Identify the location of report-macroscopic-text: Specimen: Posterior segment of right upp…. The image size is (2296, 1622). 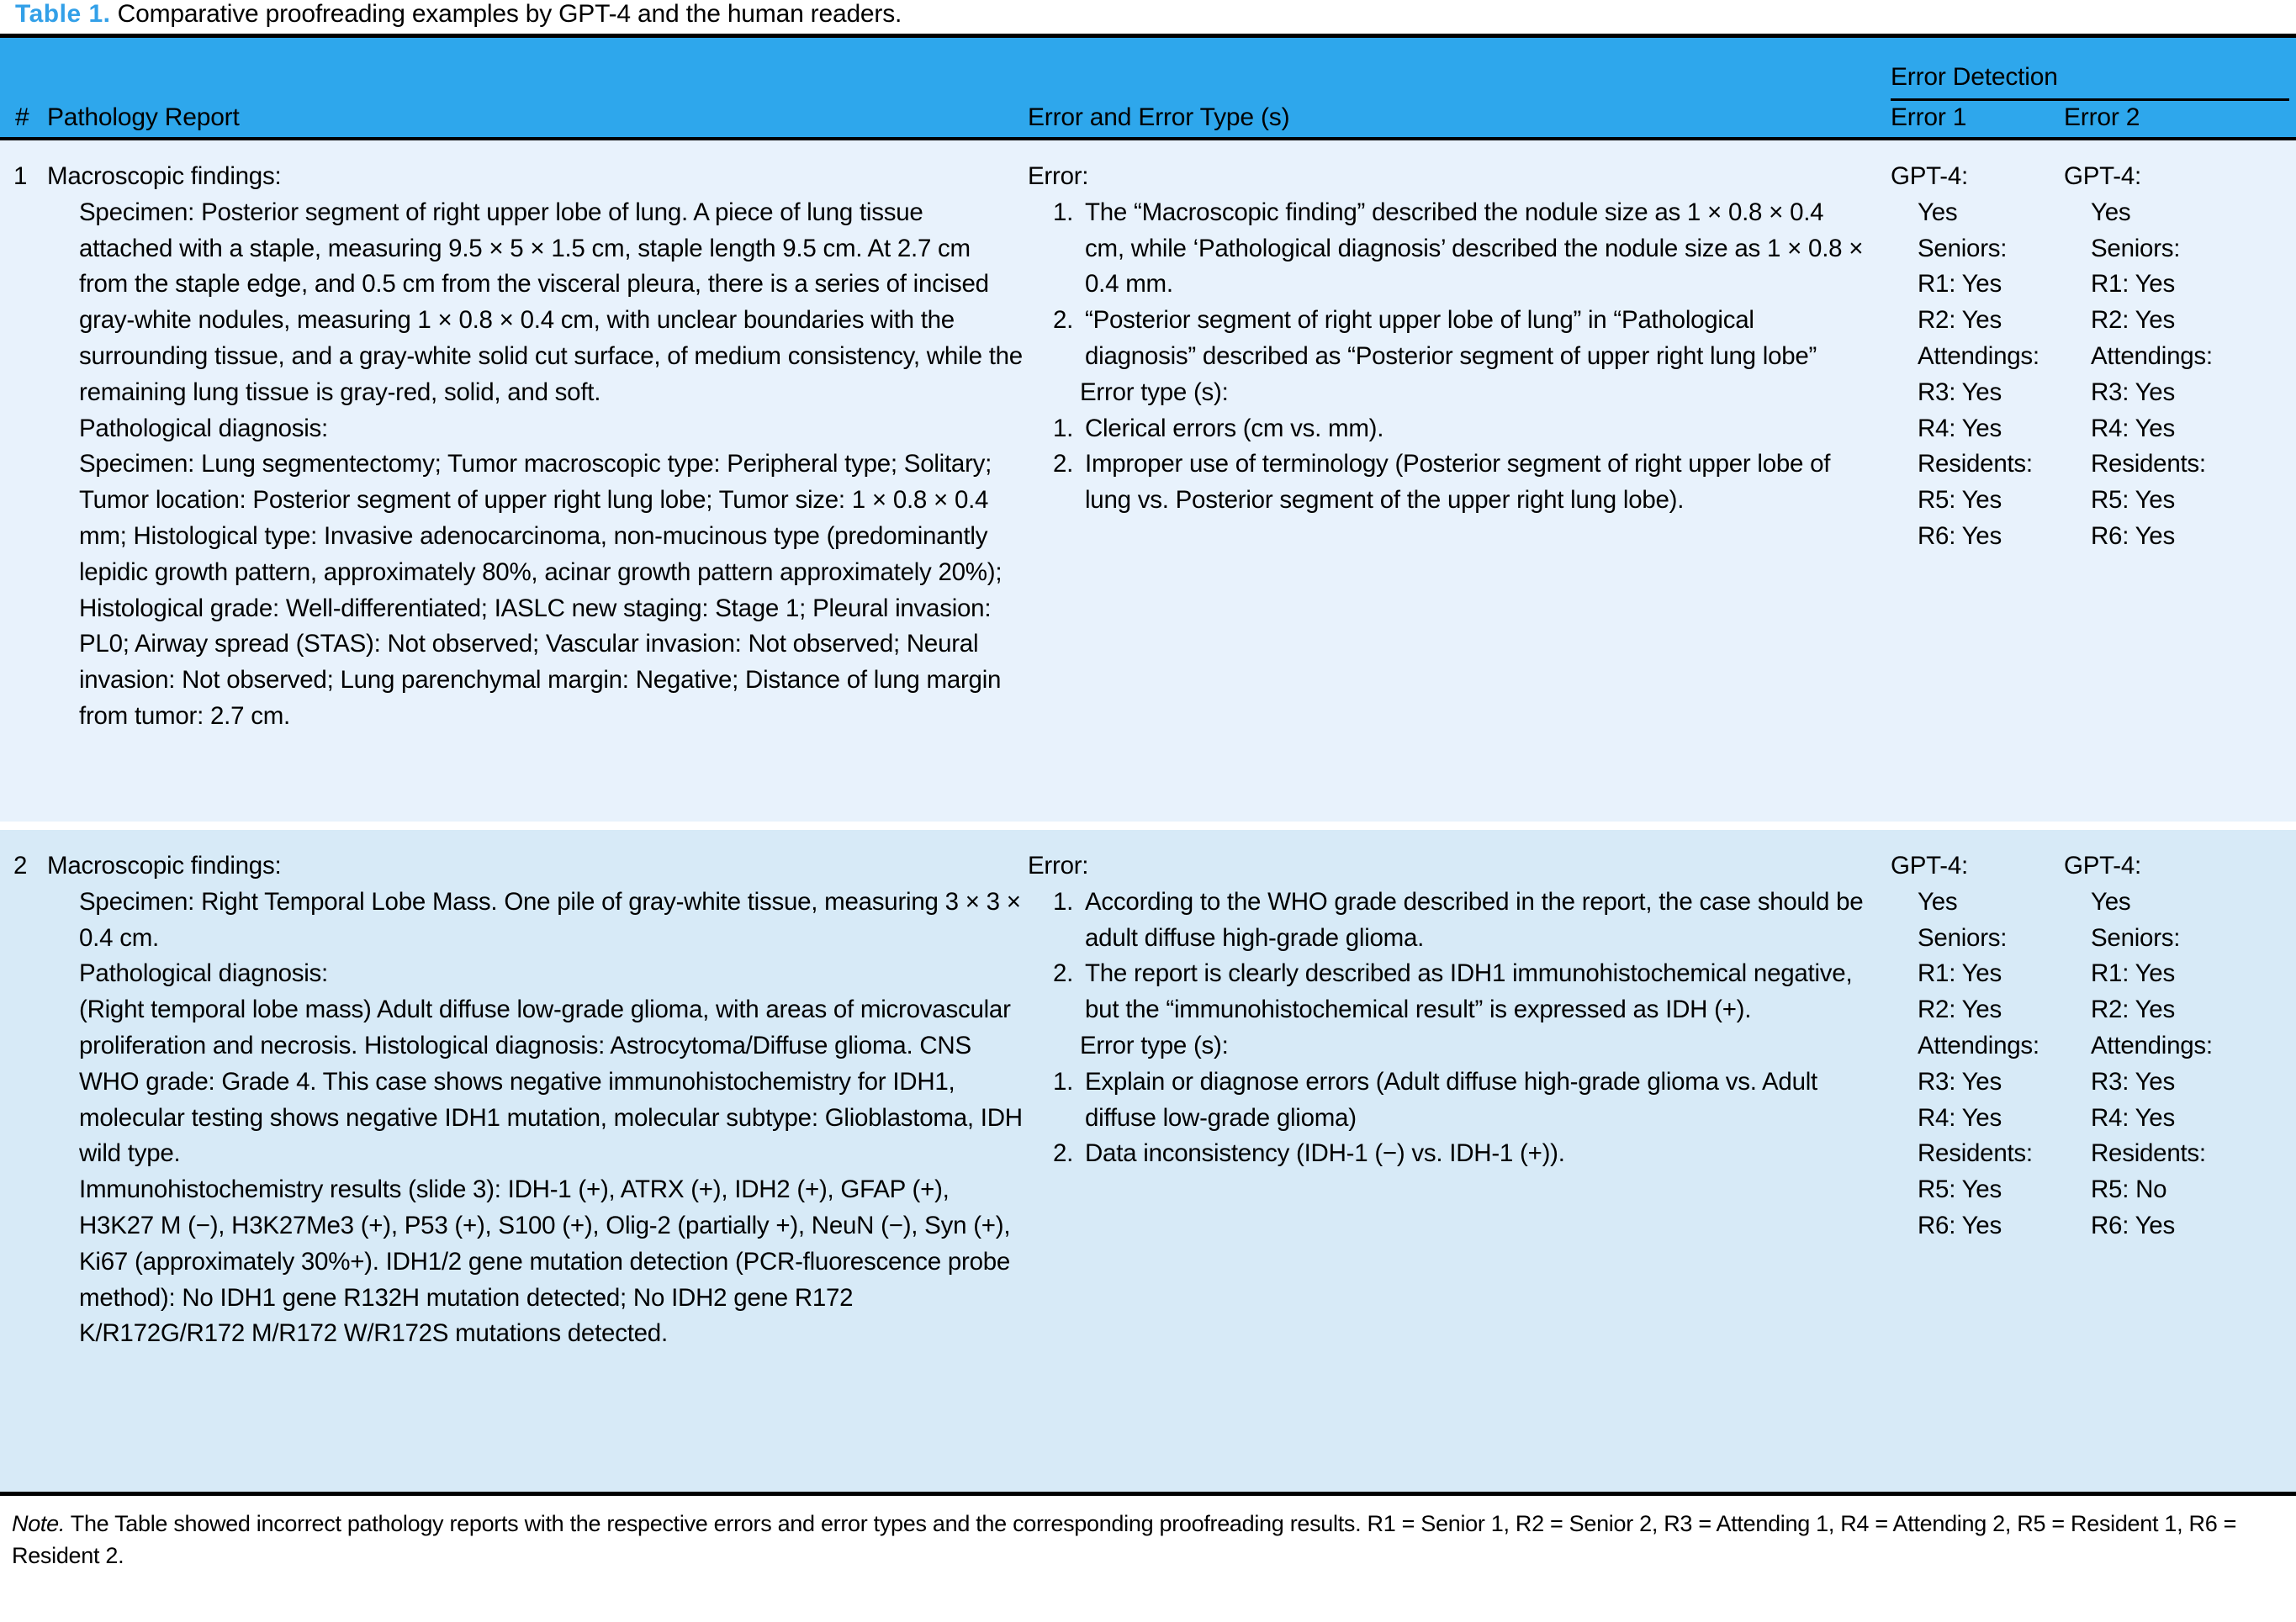
(551, 302).